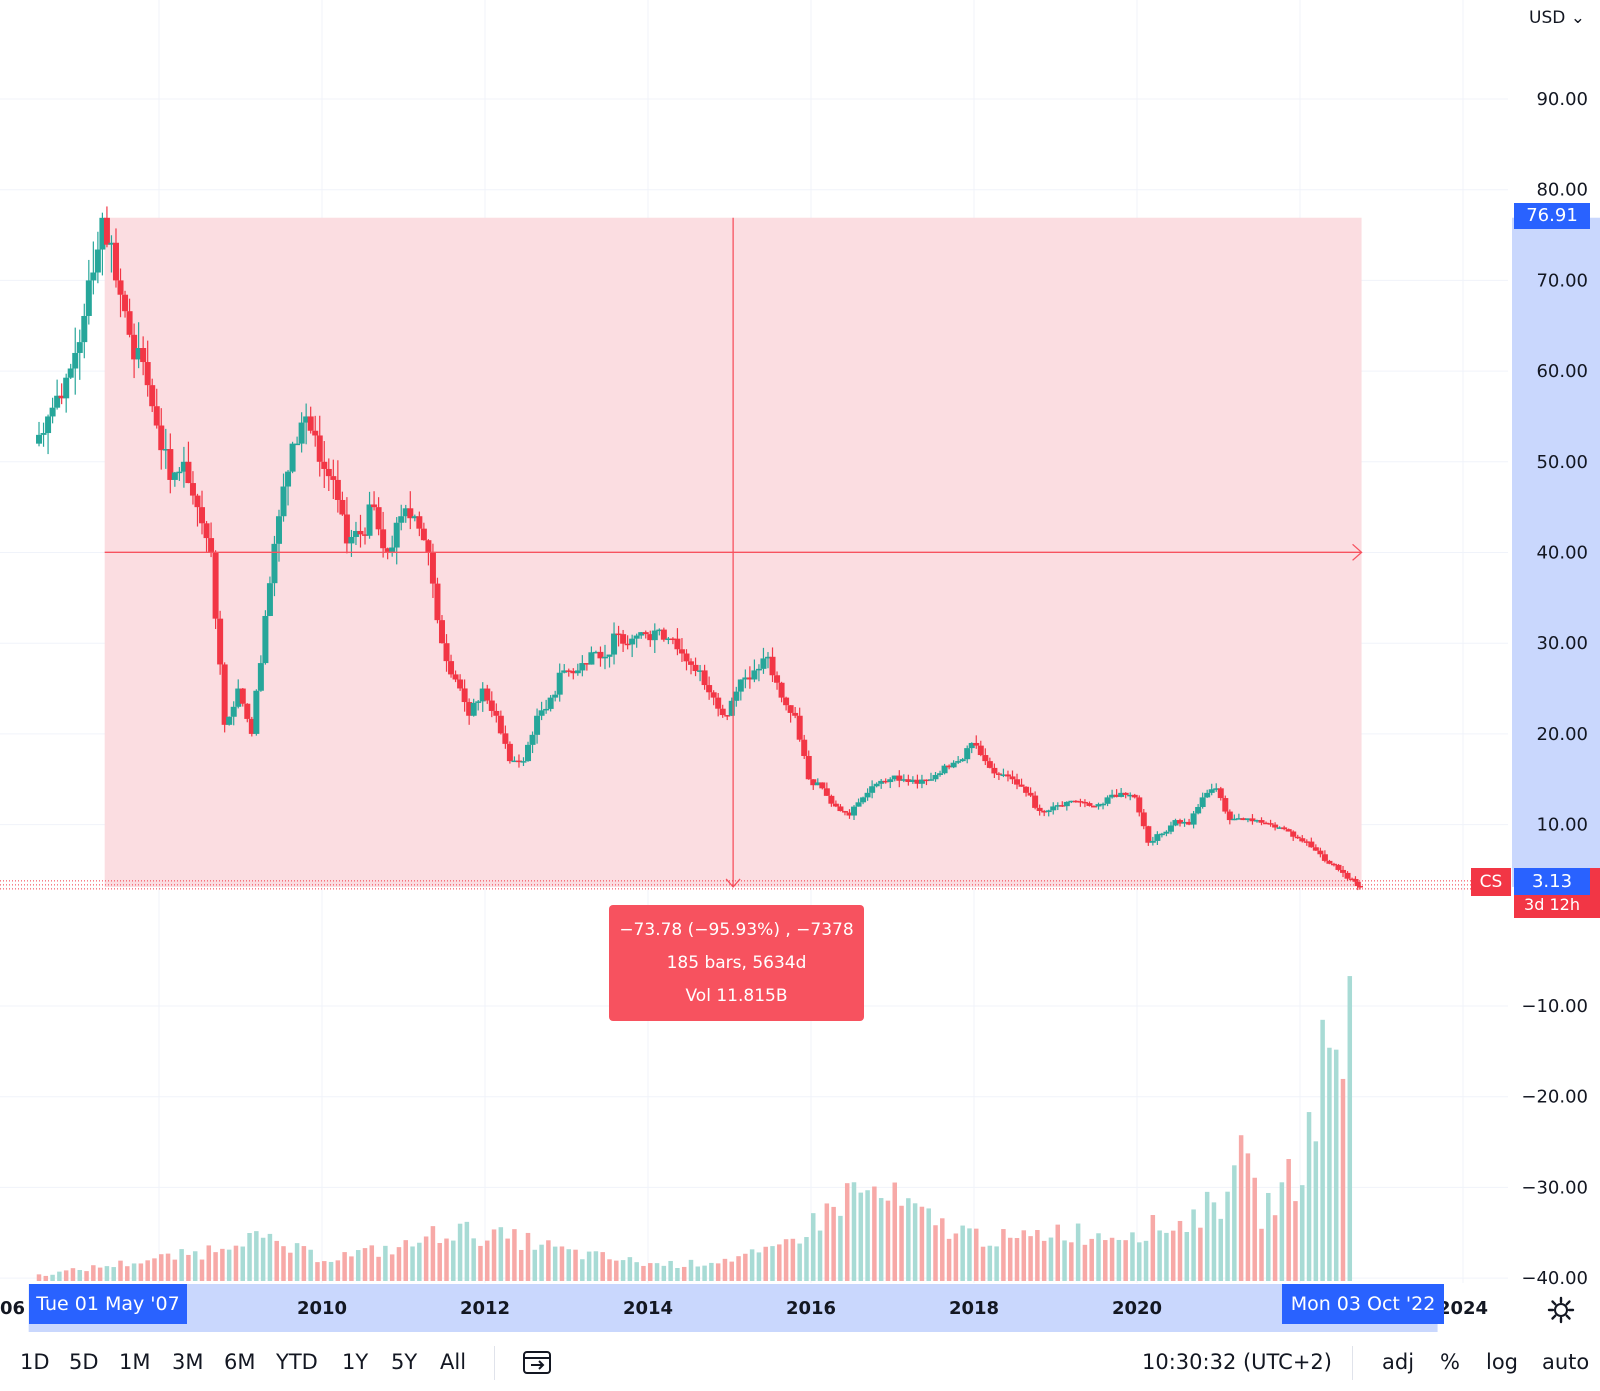  Describe the element at coordinates (1502, 1362) in the screenshot. I see `log-toggle: log` at that location.